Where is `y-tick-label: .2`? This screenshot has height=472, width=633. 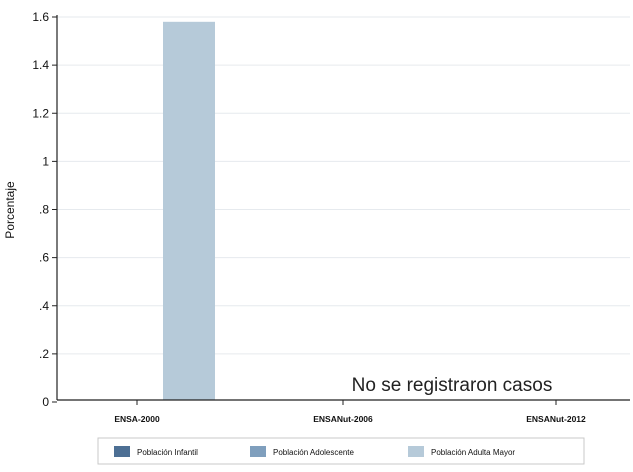 y-tick-label: .2 is located at coordinates (44, 354).